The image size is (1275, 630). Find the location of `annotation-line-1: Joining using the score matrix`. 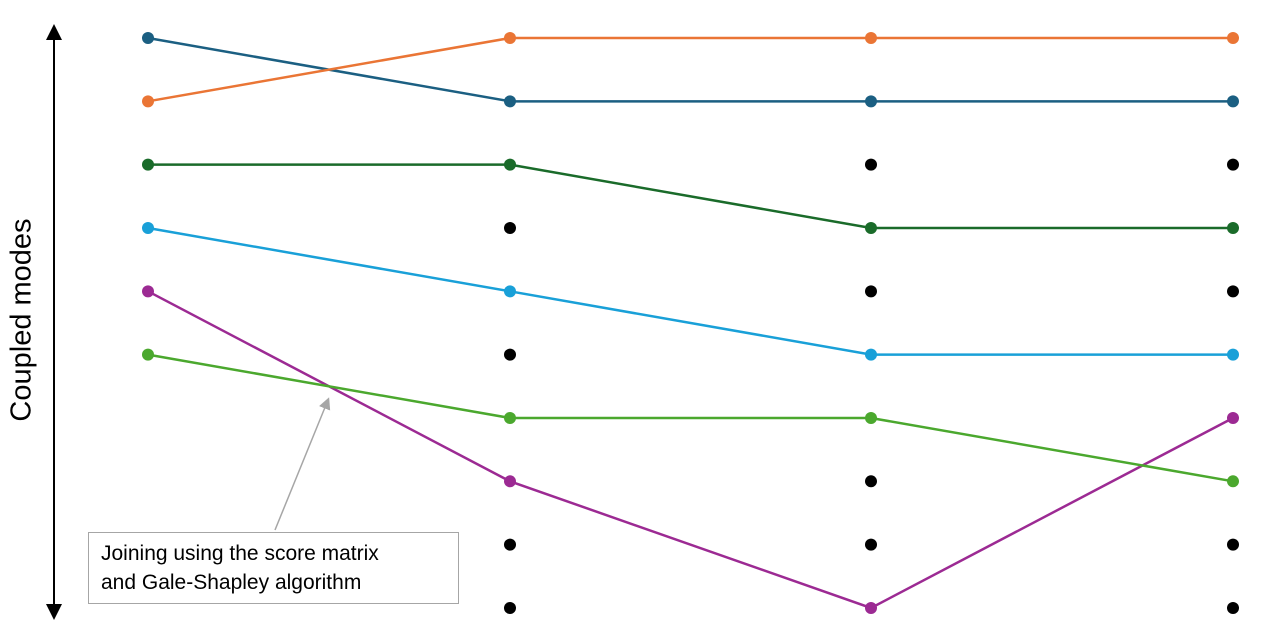

annotation-line-1: Joining using the score matrix is located at coordinates (240, 553).